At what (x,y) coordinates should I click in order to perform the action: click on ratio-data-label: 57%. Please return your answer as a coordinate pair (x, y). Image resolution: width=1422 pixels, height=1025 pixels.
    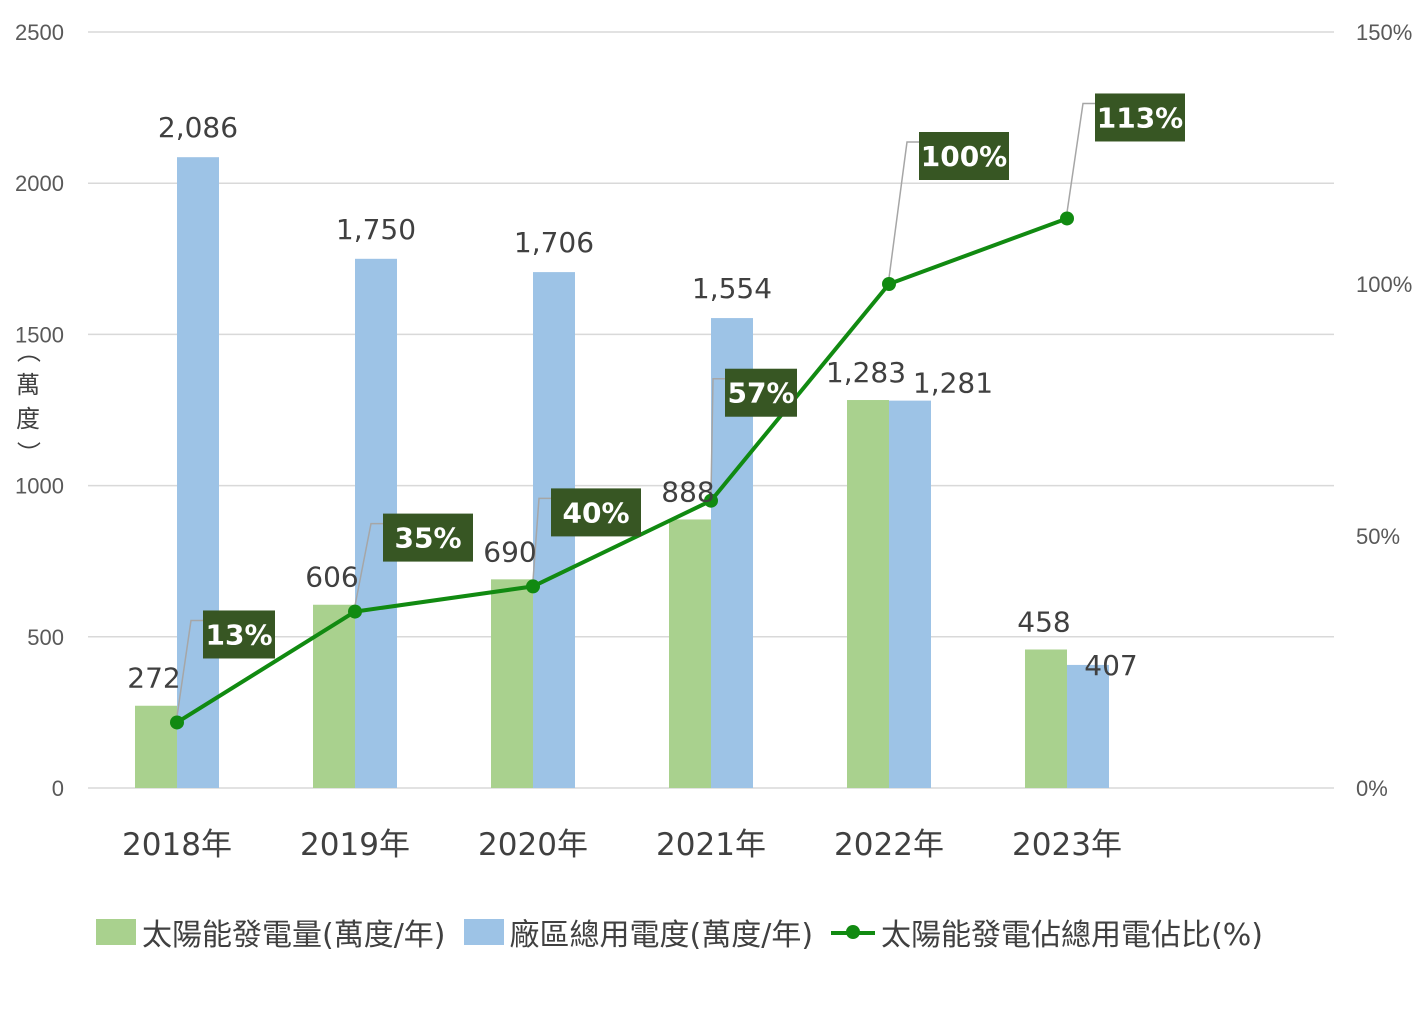
    Looking at the image, I should click on (760, 393).